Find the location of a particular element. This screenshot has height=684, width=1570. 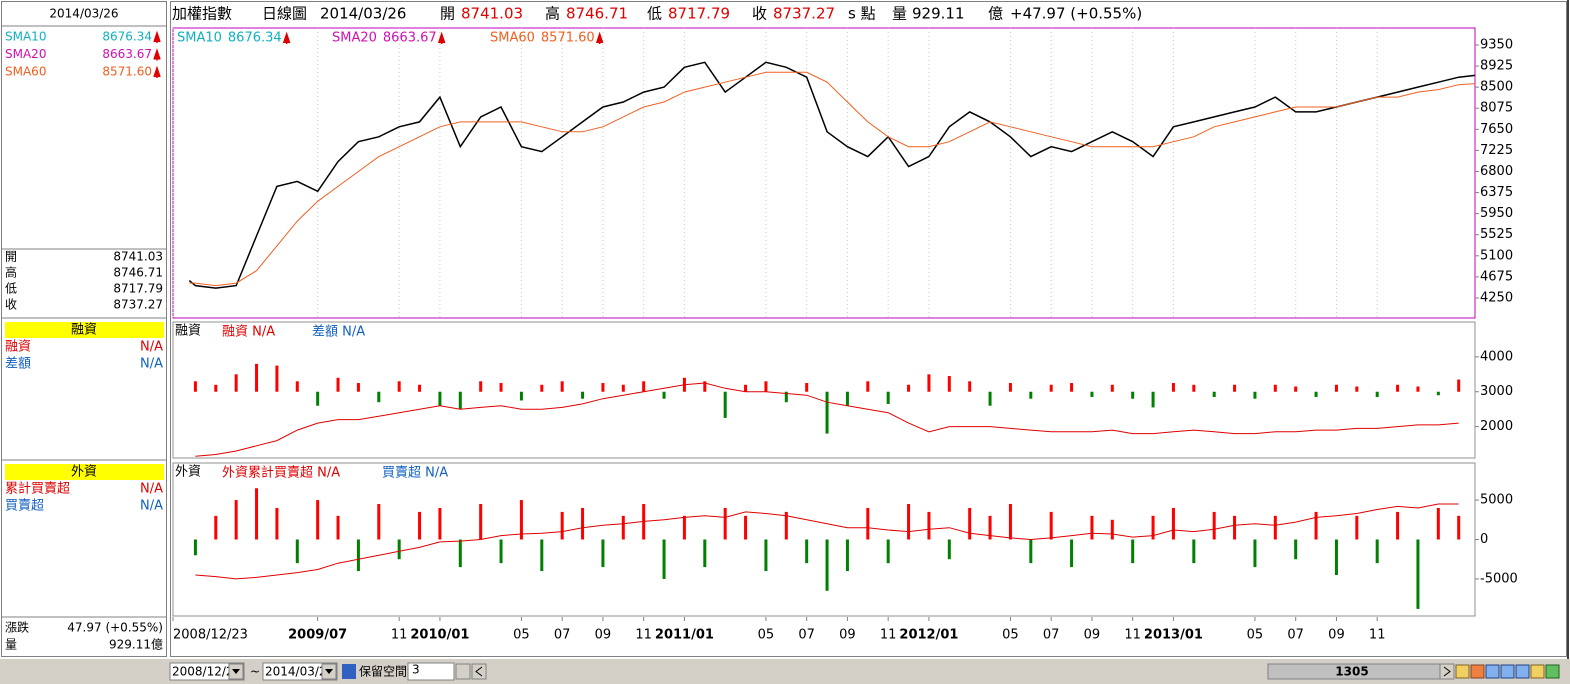

sma-name: SMA10 is located at coordinates (25, 37).